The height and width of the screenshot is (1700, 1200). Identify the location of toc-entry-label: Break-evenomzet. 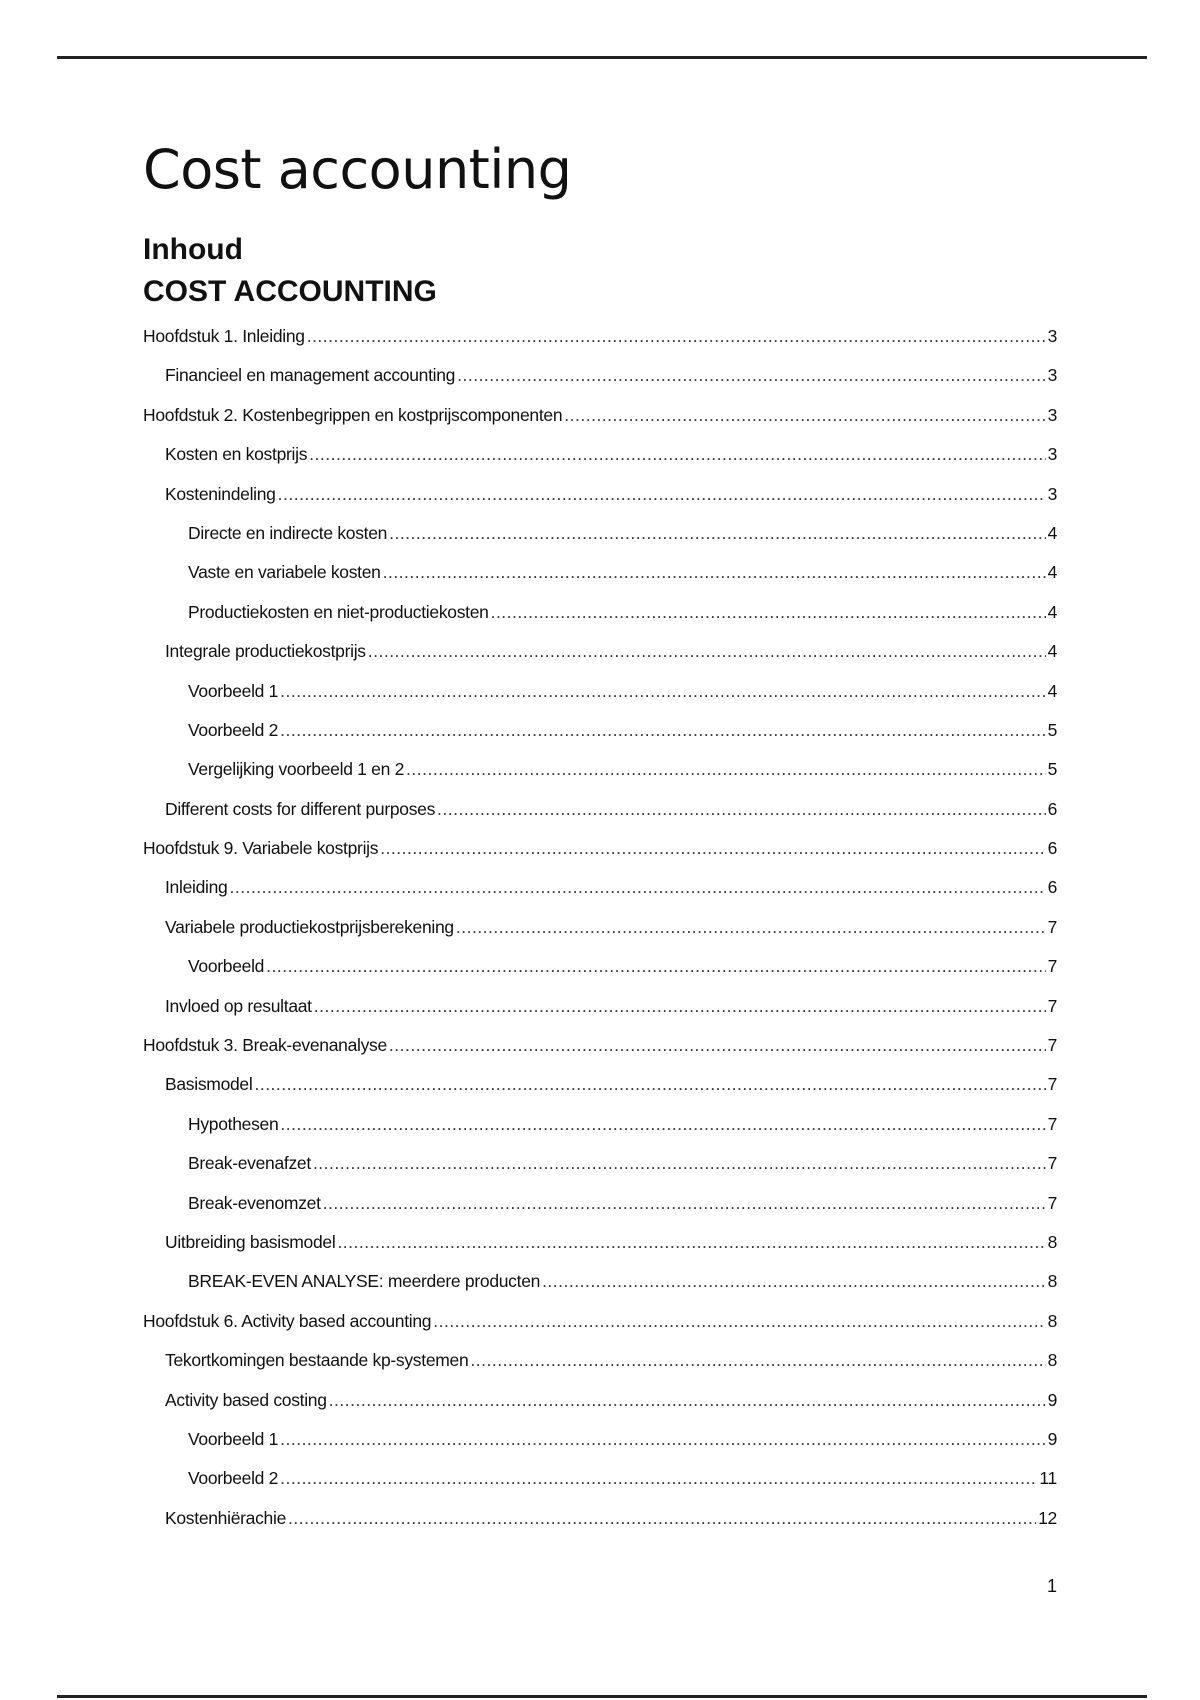
(254, 1202).